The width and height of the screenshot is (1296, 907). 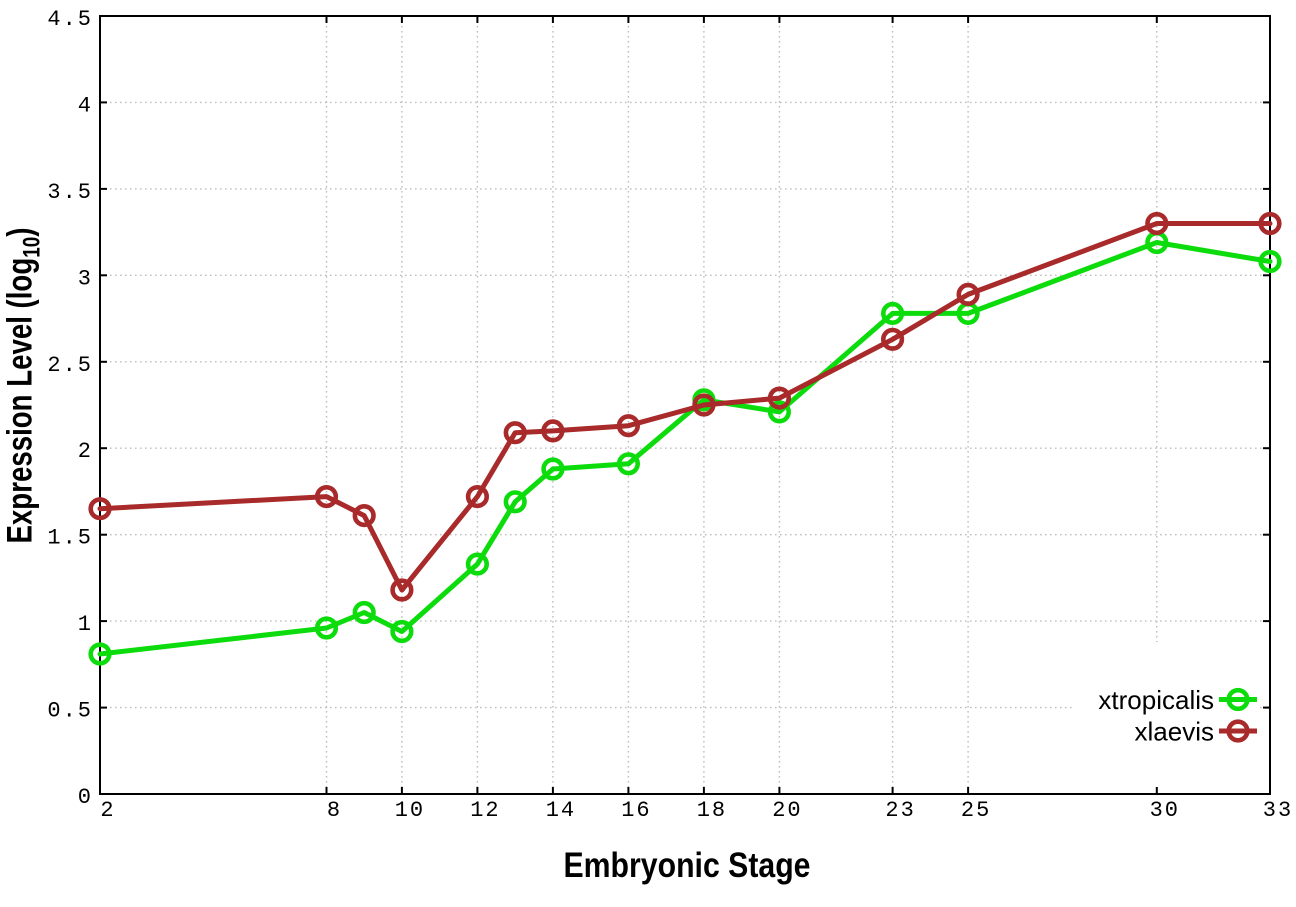 I want to click on svg-text: xlaevis, so click(x=1174, y=732).